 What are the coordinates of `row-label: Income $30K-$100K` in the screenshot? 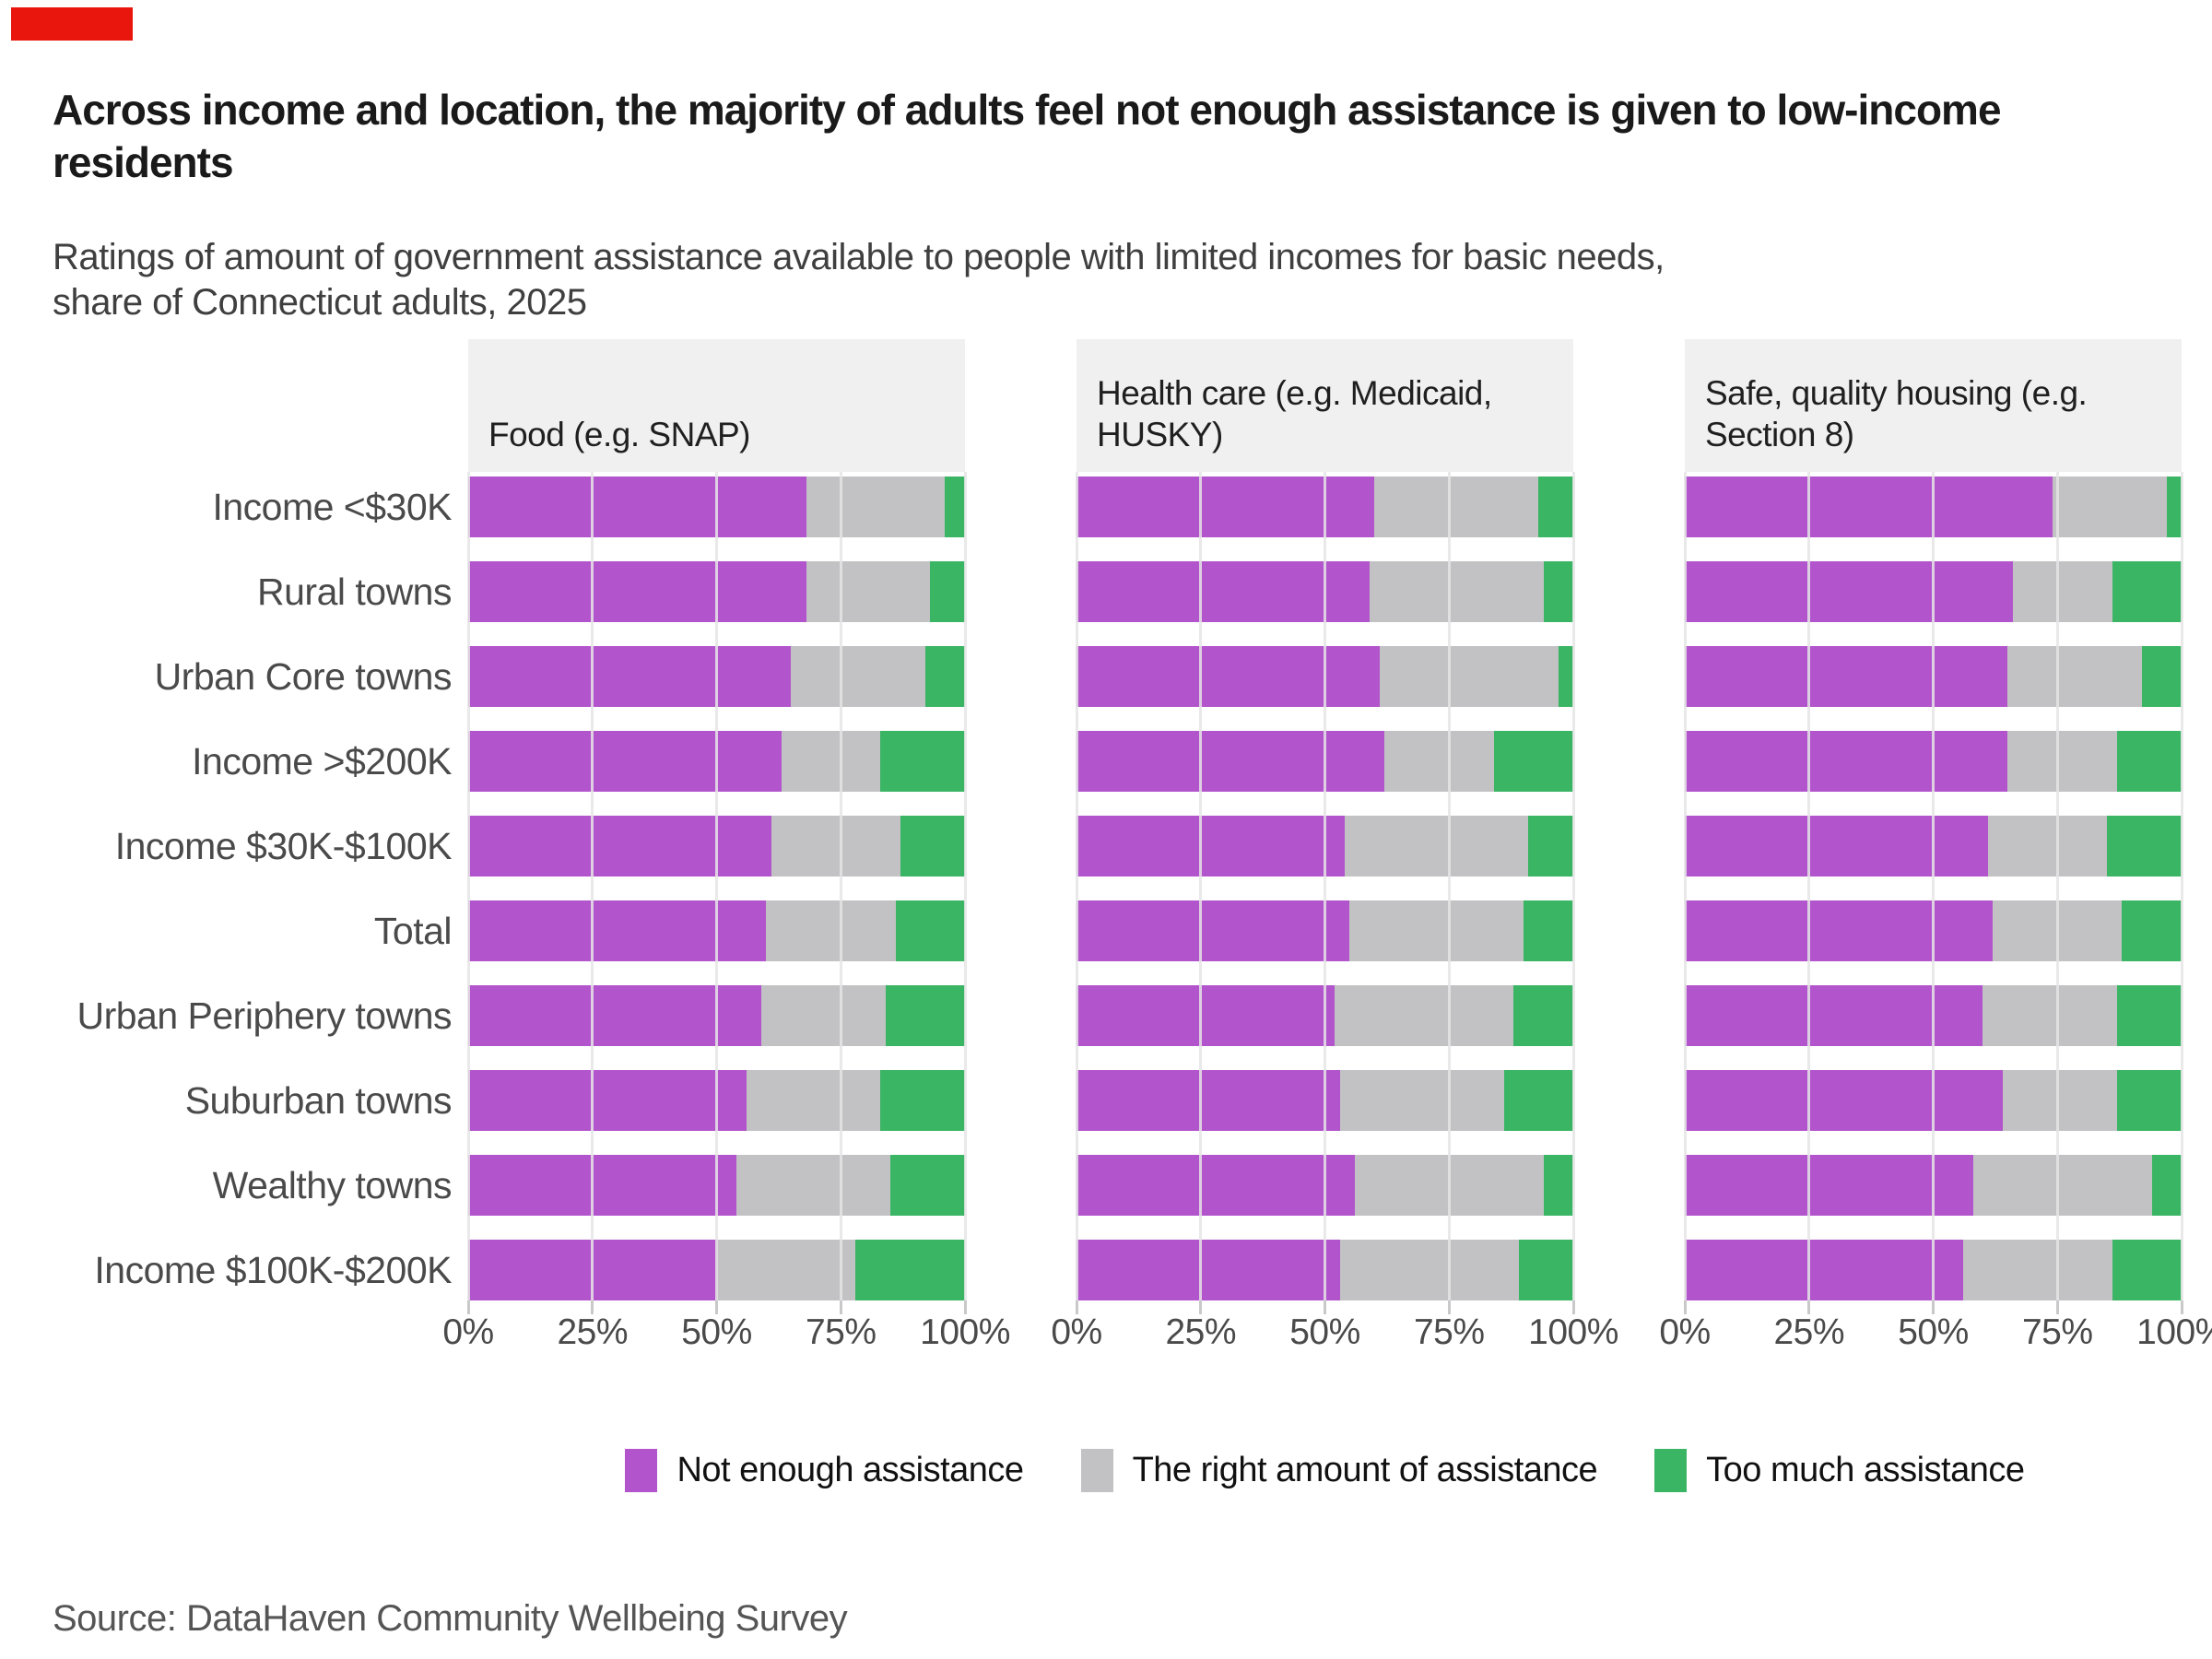 It's located at (283, 846).